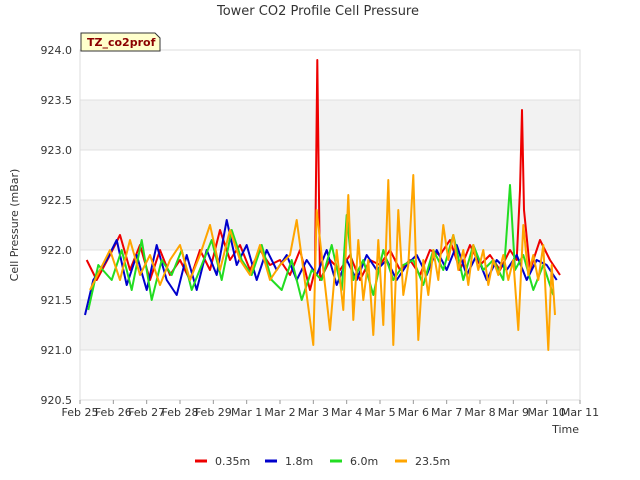 The image size is (640, 480). Describe the element at coordinates (57, 350) in the screenshot. I see `y-tick-label: 921.0` at that location.